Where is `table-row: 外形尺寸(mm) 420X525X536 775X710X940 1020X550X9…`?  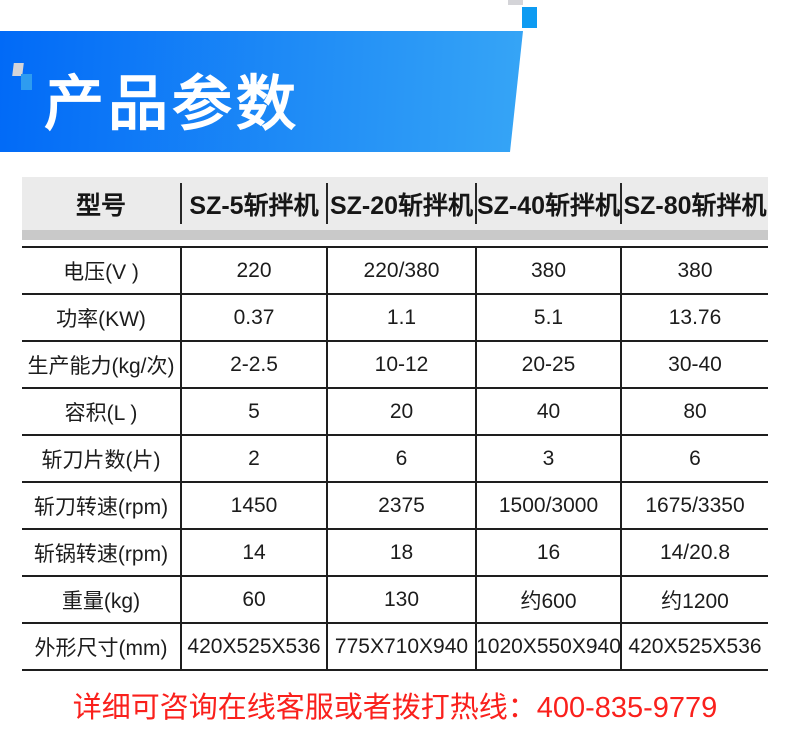 table-row: 外形尺寸(mm) 420X525X536 775X710X940 1020X550X9… is located at coordinates (395, 647).